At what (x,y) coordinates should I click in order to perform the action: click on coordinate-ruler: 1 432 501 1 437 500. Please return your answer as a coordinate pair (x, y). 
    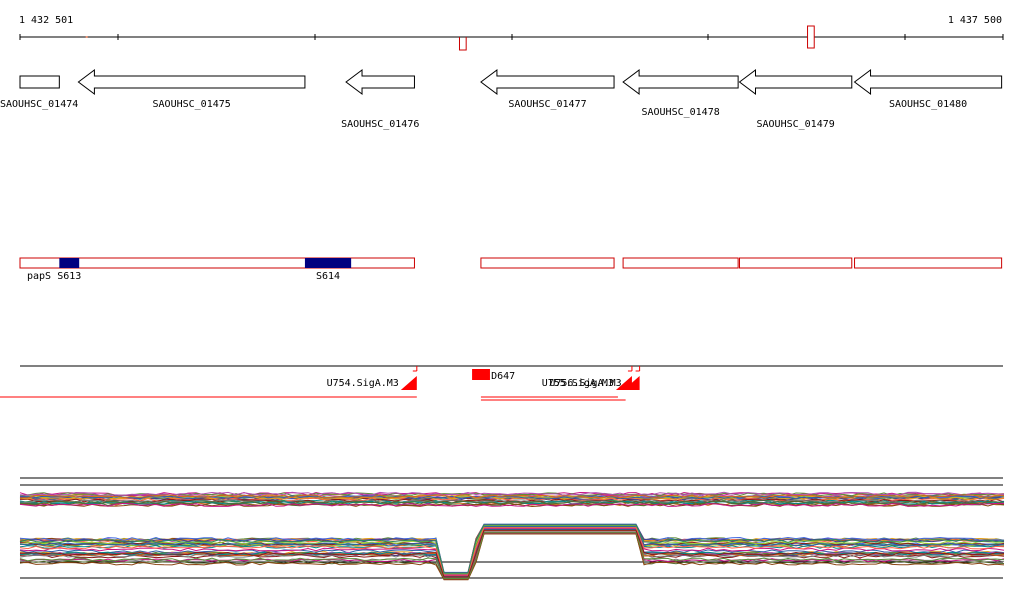
    Looking at the image, I should click on (511, 33).